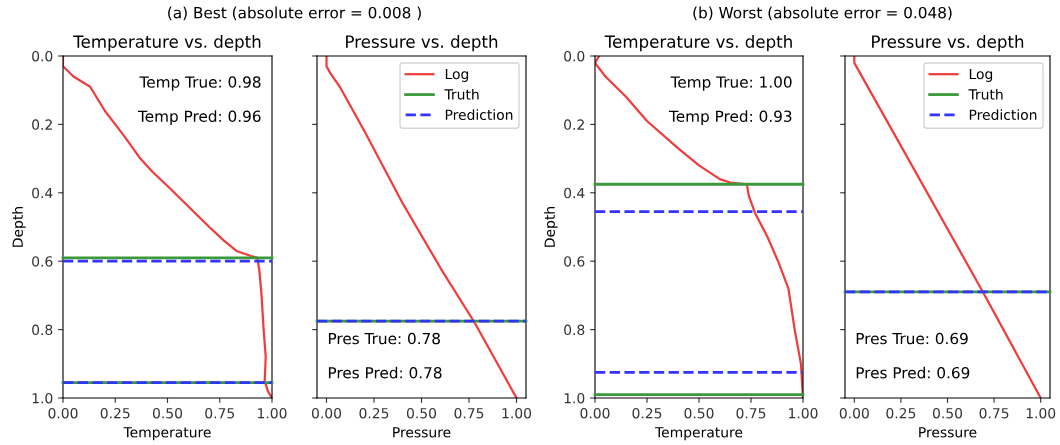  Describe the element at coordinates (912, 338) in the screenshot. I see `annotation: Pres True: 0.69` at that location.